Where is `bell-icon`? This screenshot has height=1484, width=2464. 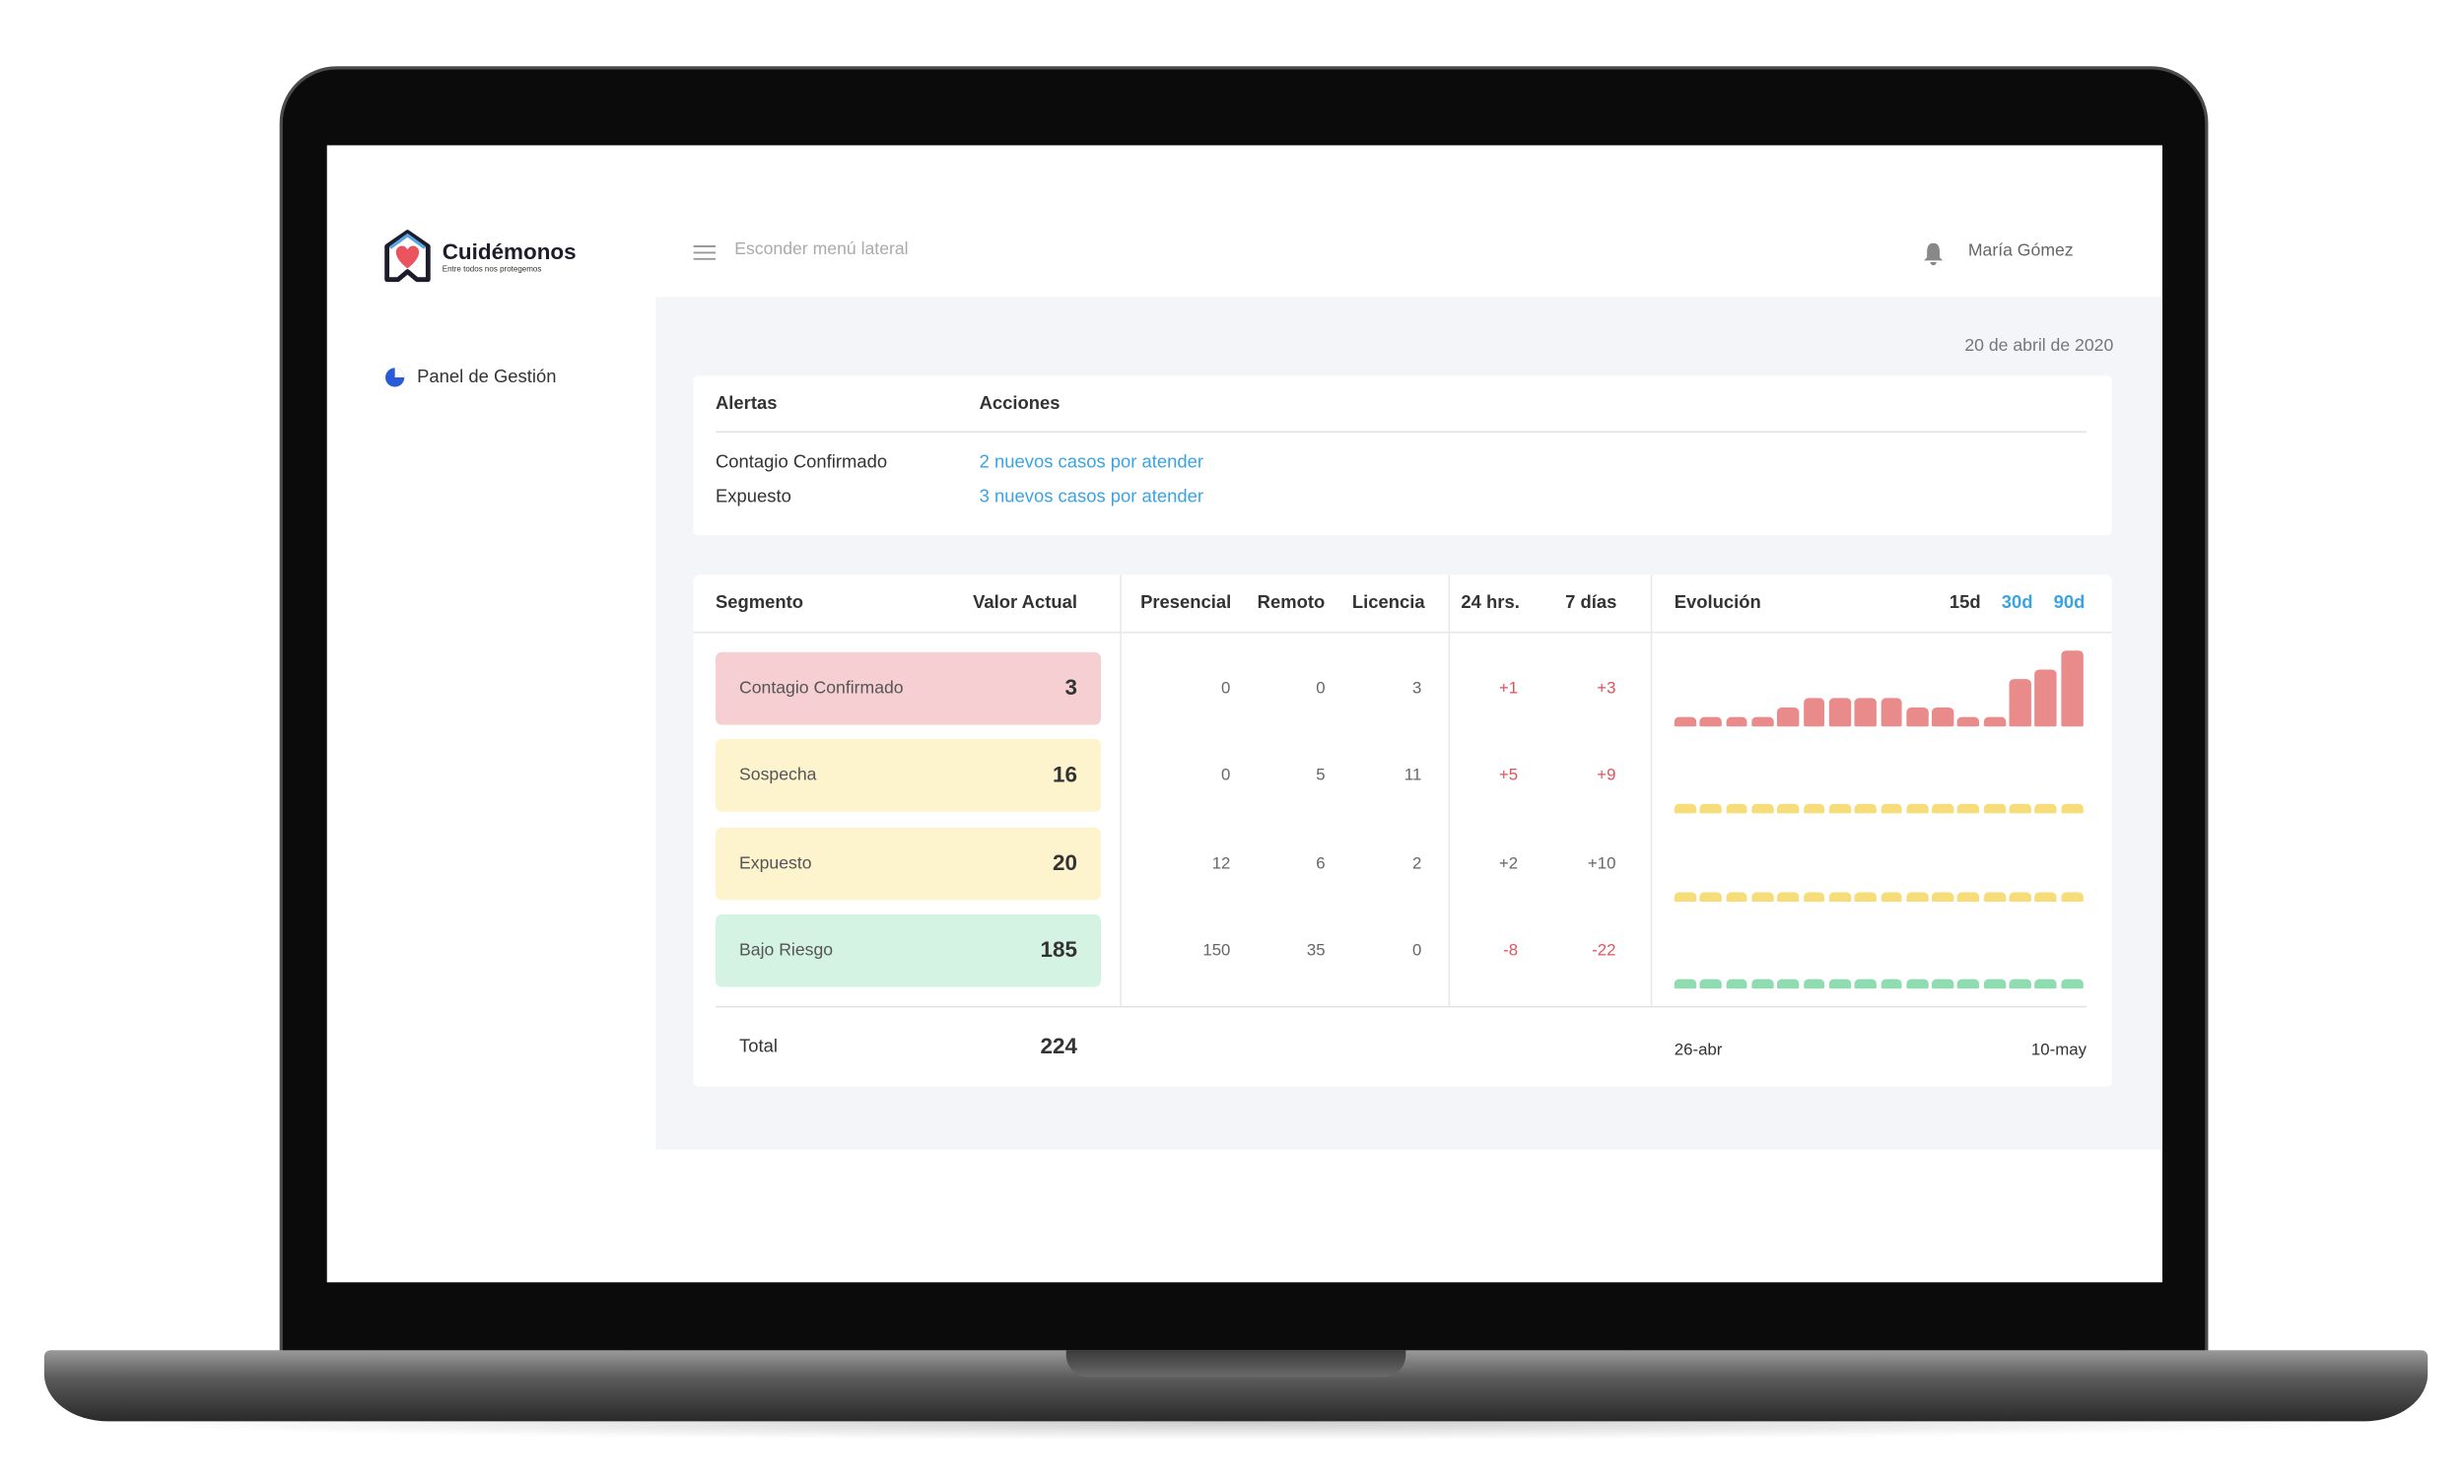
bell-icon is located at coordinates (1933, 254).